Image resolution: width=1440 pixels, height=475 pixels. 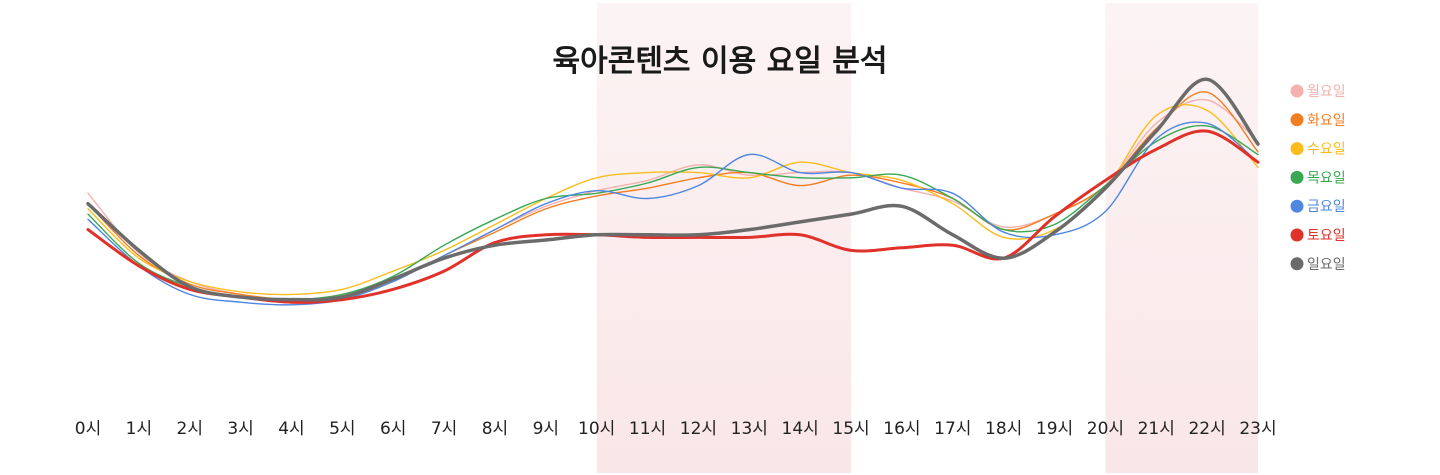 What do you see at coordinates (1326, 265) in the screenshot?
I see `legend-label: 일요일` at bounding box center [1326, 265].